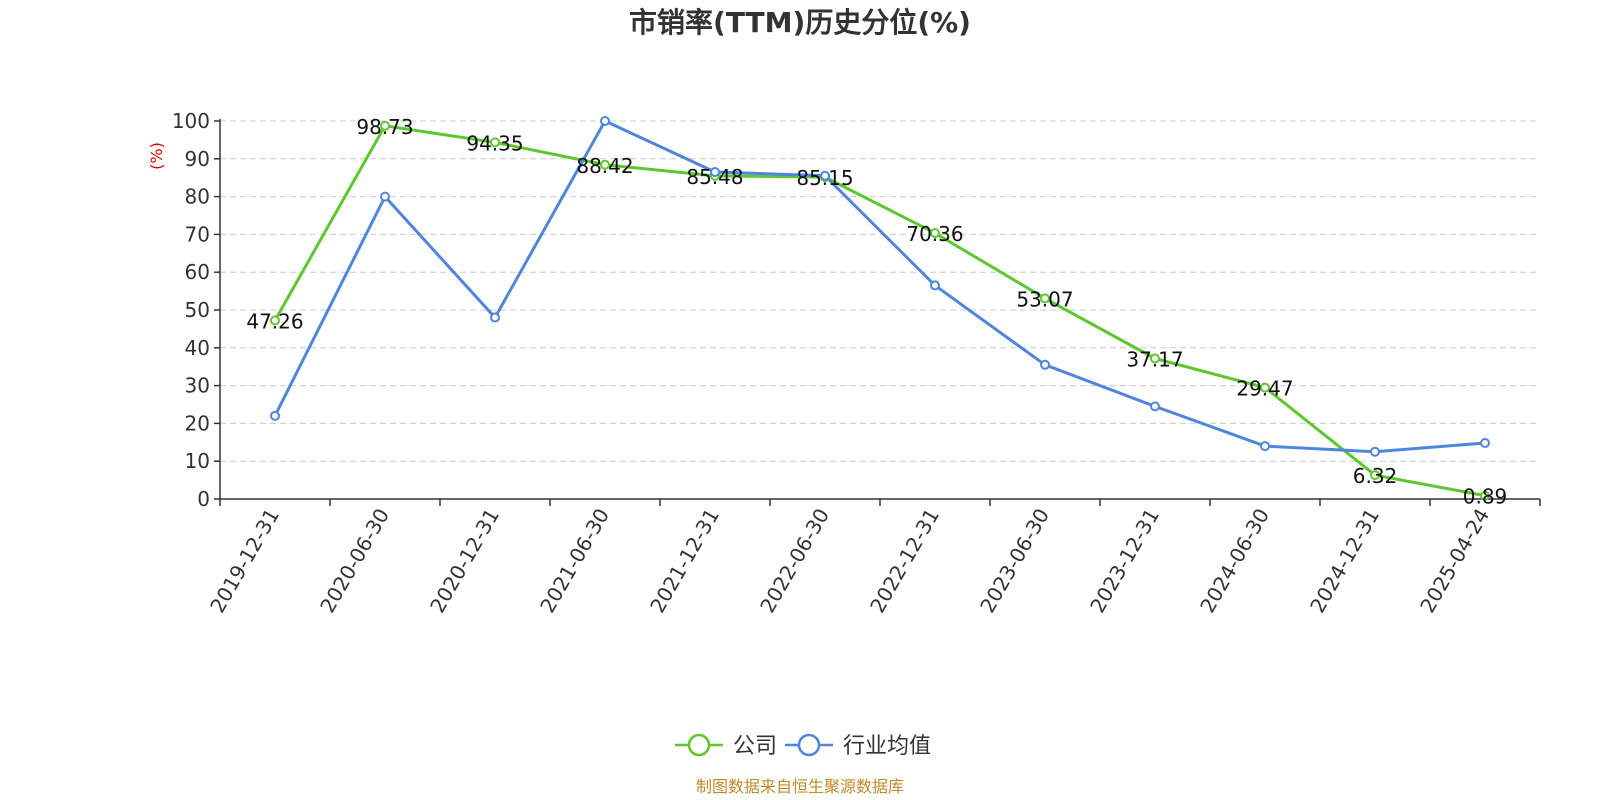 This screenshot has width=1600, height=800. What do you see at coordinates (197, 386) in the screenshot?
I see `y-tick-label: 30` at bounding box center [197, 386].